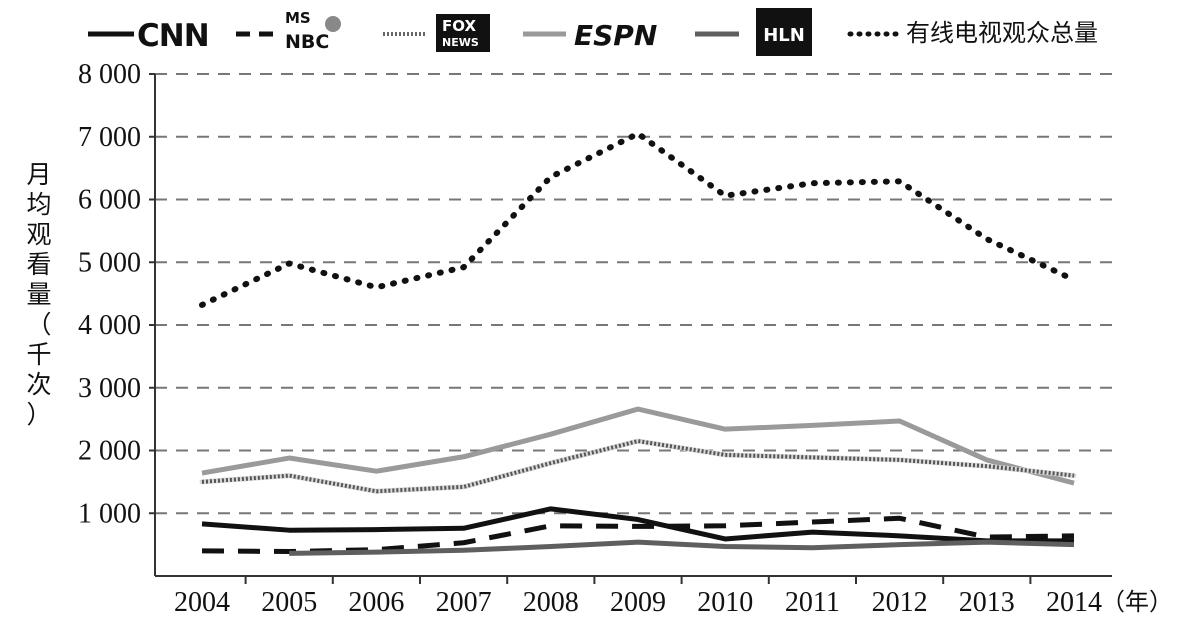 The image size is (1188, 620). I want to click on y-axis-label-char: 千, so click(38, 354).